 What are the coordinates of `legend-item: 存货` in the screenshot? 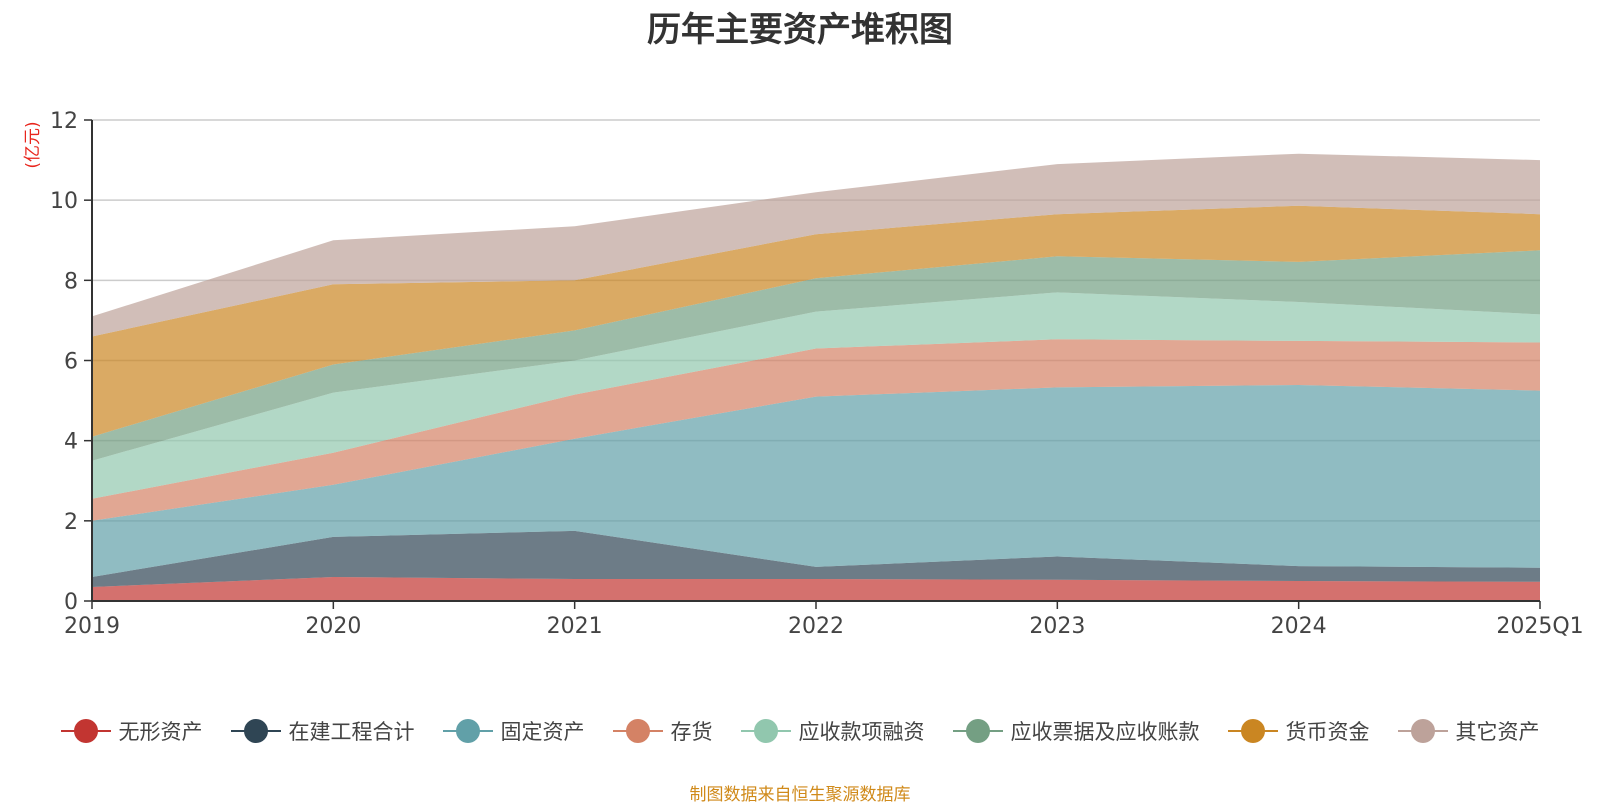 It's located at (662, 731).